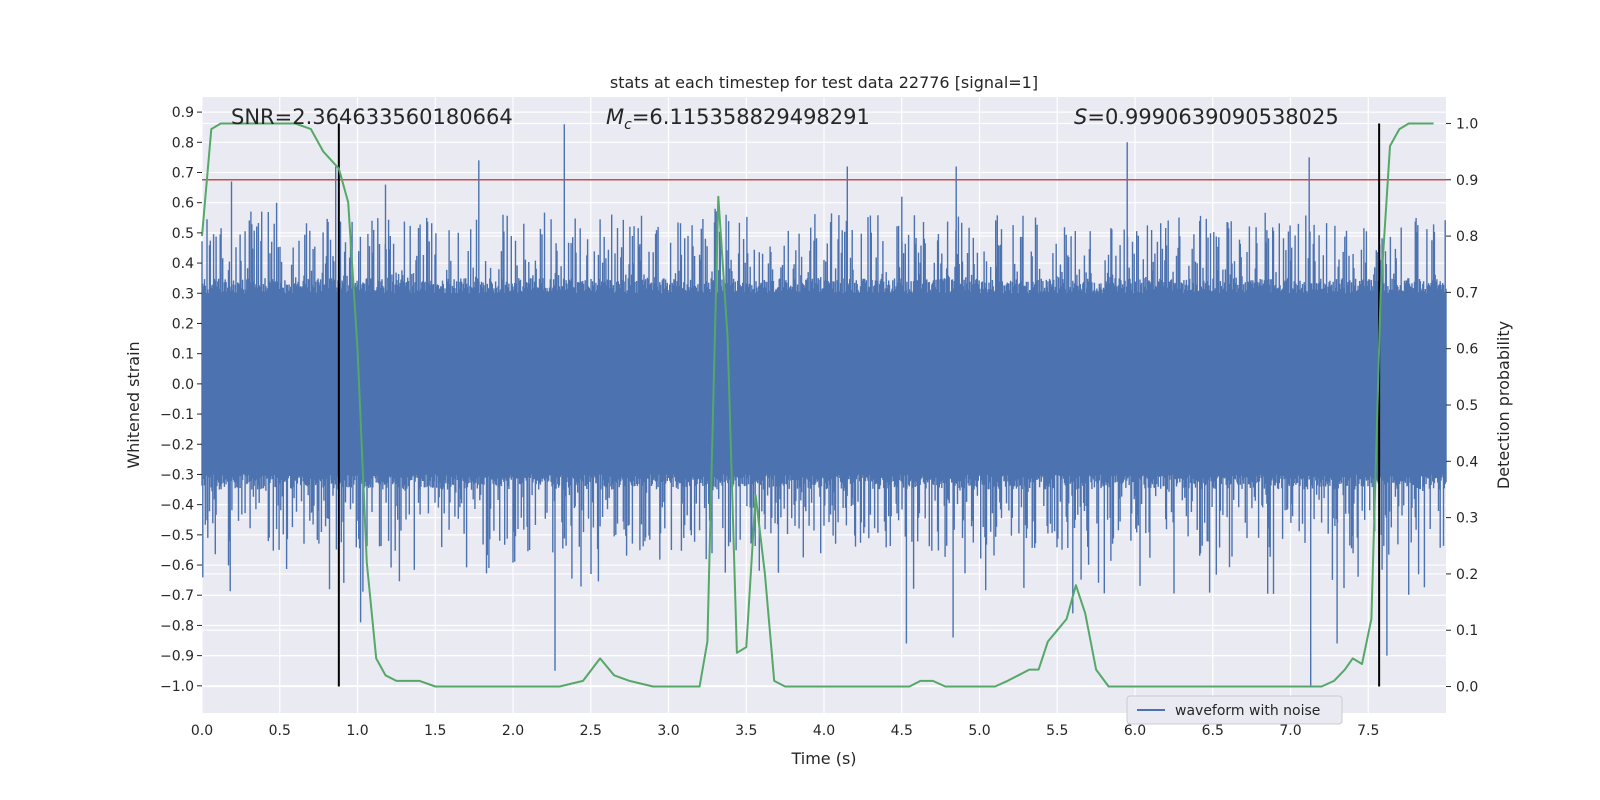 Image resolution: width=1600 pixels, height=800 pixels. Describe the element at coordinates (202, 731) in the screenshot. I see `x-tick-label: 0.0` at that location.